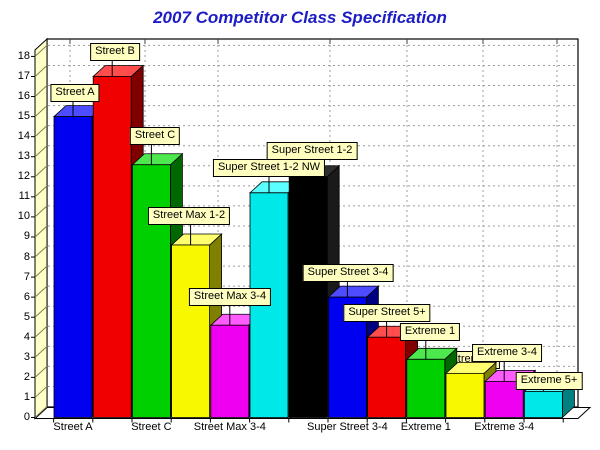 The width and height of the screenshot is (600, 450). What do you see at coordinates (151, 427) in the screenshot?
I see `x-axis-label-street-c: Street C` at bounding box center [151, 427].